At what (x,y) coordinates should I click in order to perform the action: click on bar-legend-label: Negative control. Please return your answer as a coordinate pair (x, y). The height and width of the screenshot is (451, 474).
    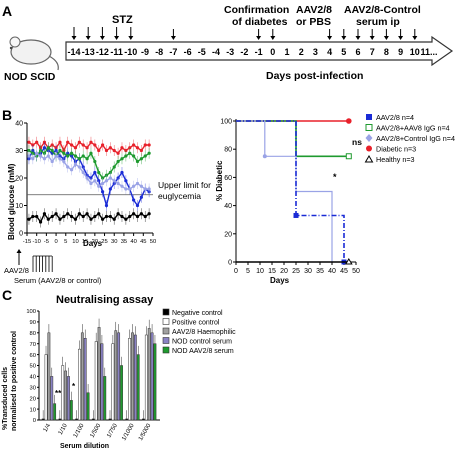
    Looking at the image, I should click on (197, 313).